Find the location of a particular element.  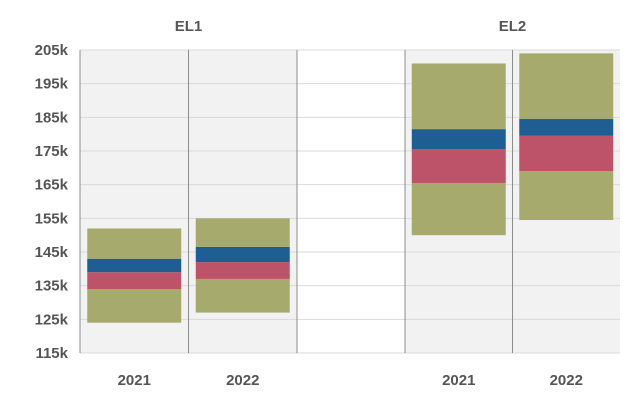

x-tick-label-el1-2021: 2021 is located at coordinates (134, 380).